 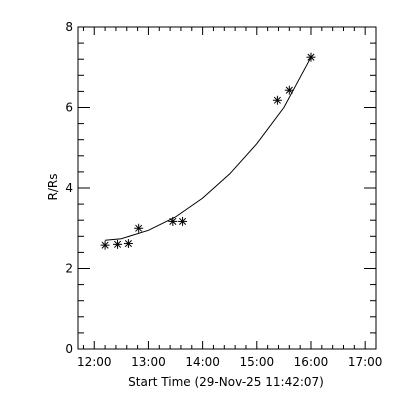 I want to click on y-tick-label: 0, so click(x=69, y=349).